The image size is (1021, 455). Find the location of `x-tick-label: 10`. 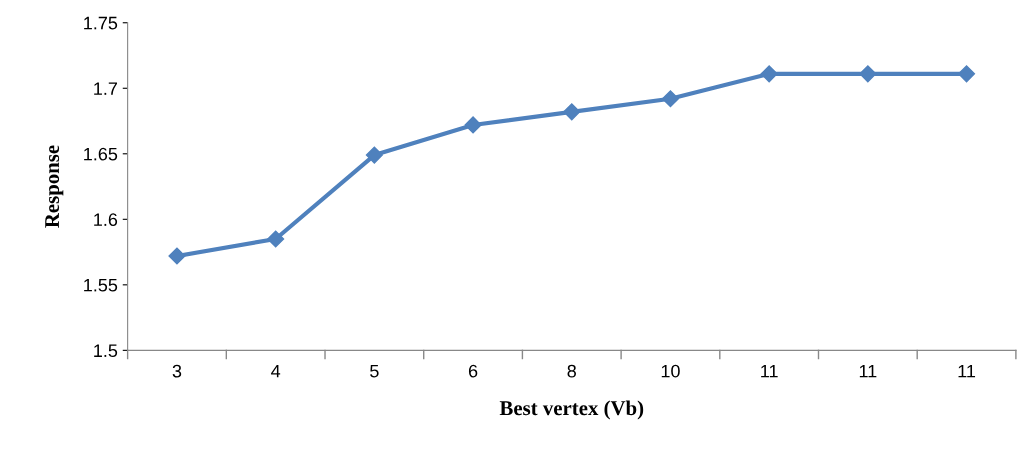

x-tick-label: 10 is located at coordinates (670, 371).